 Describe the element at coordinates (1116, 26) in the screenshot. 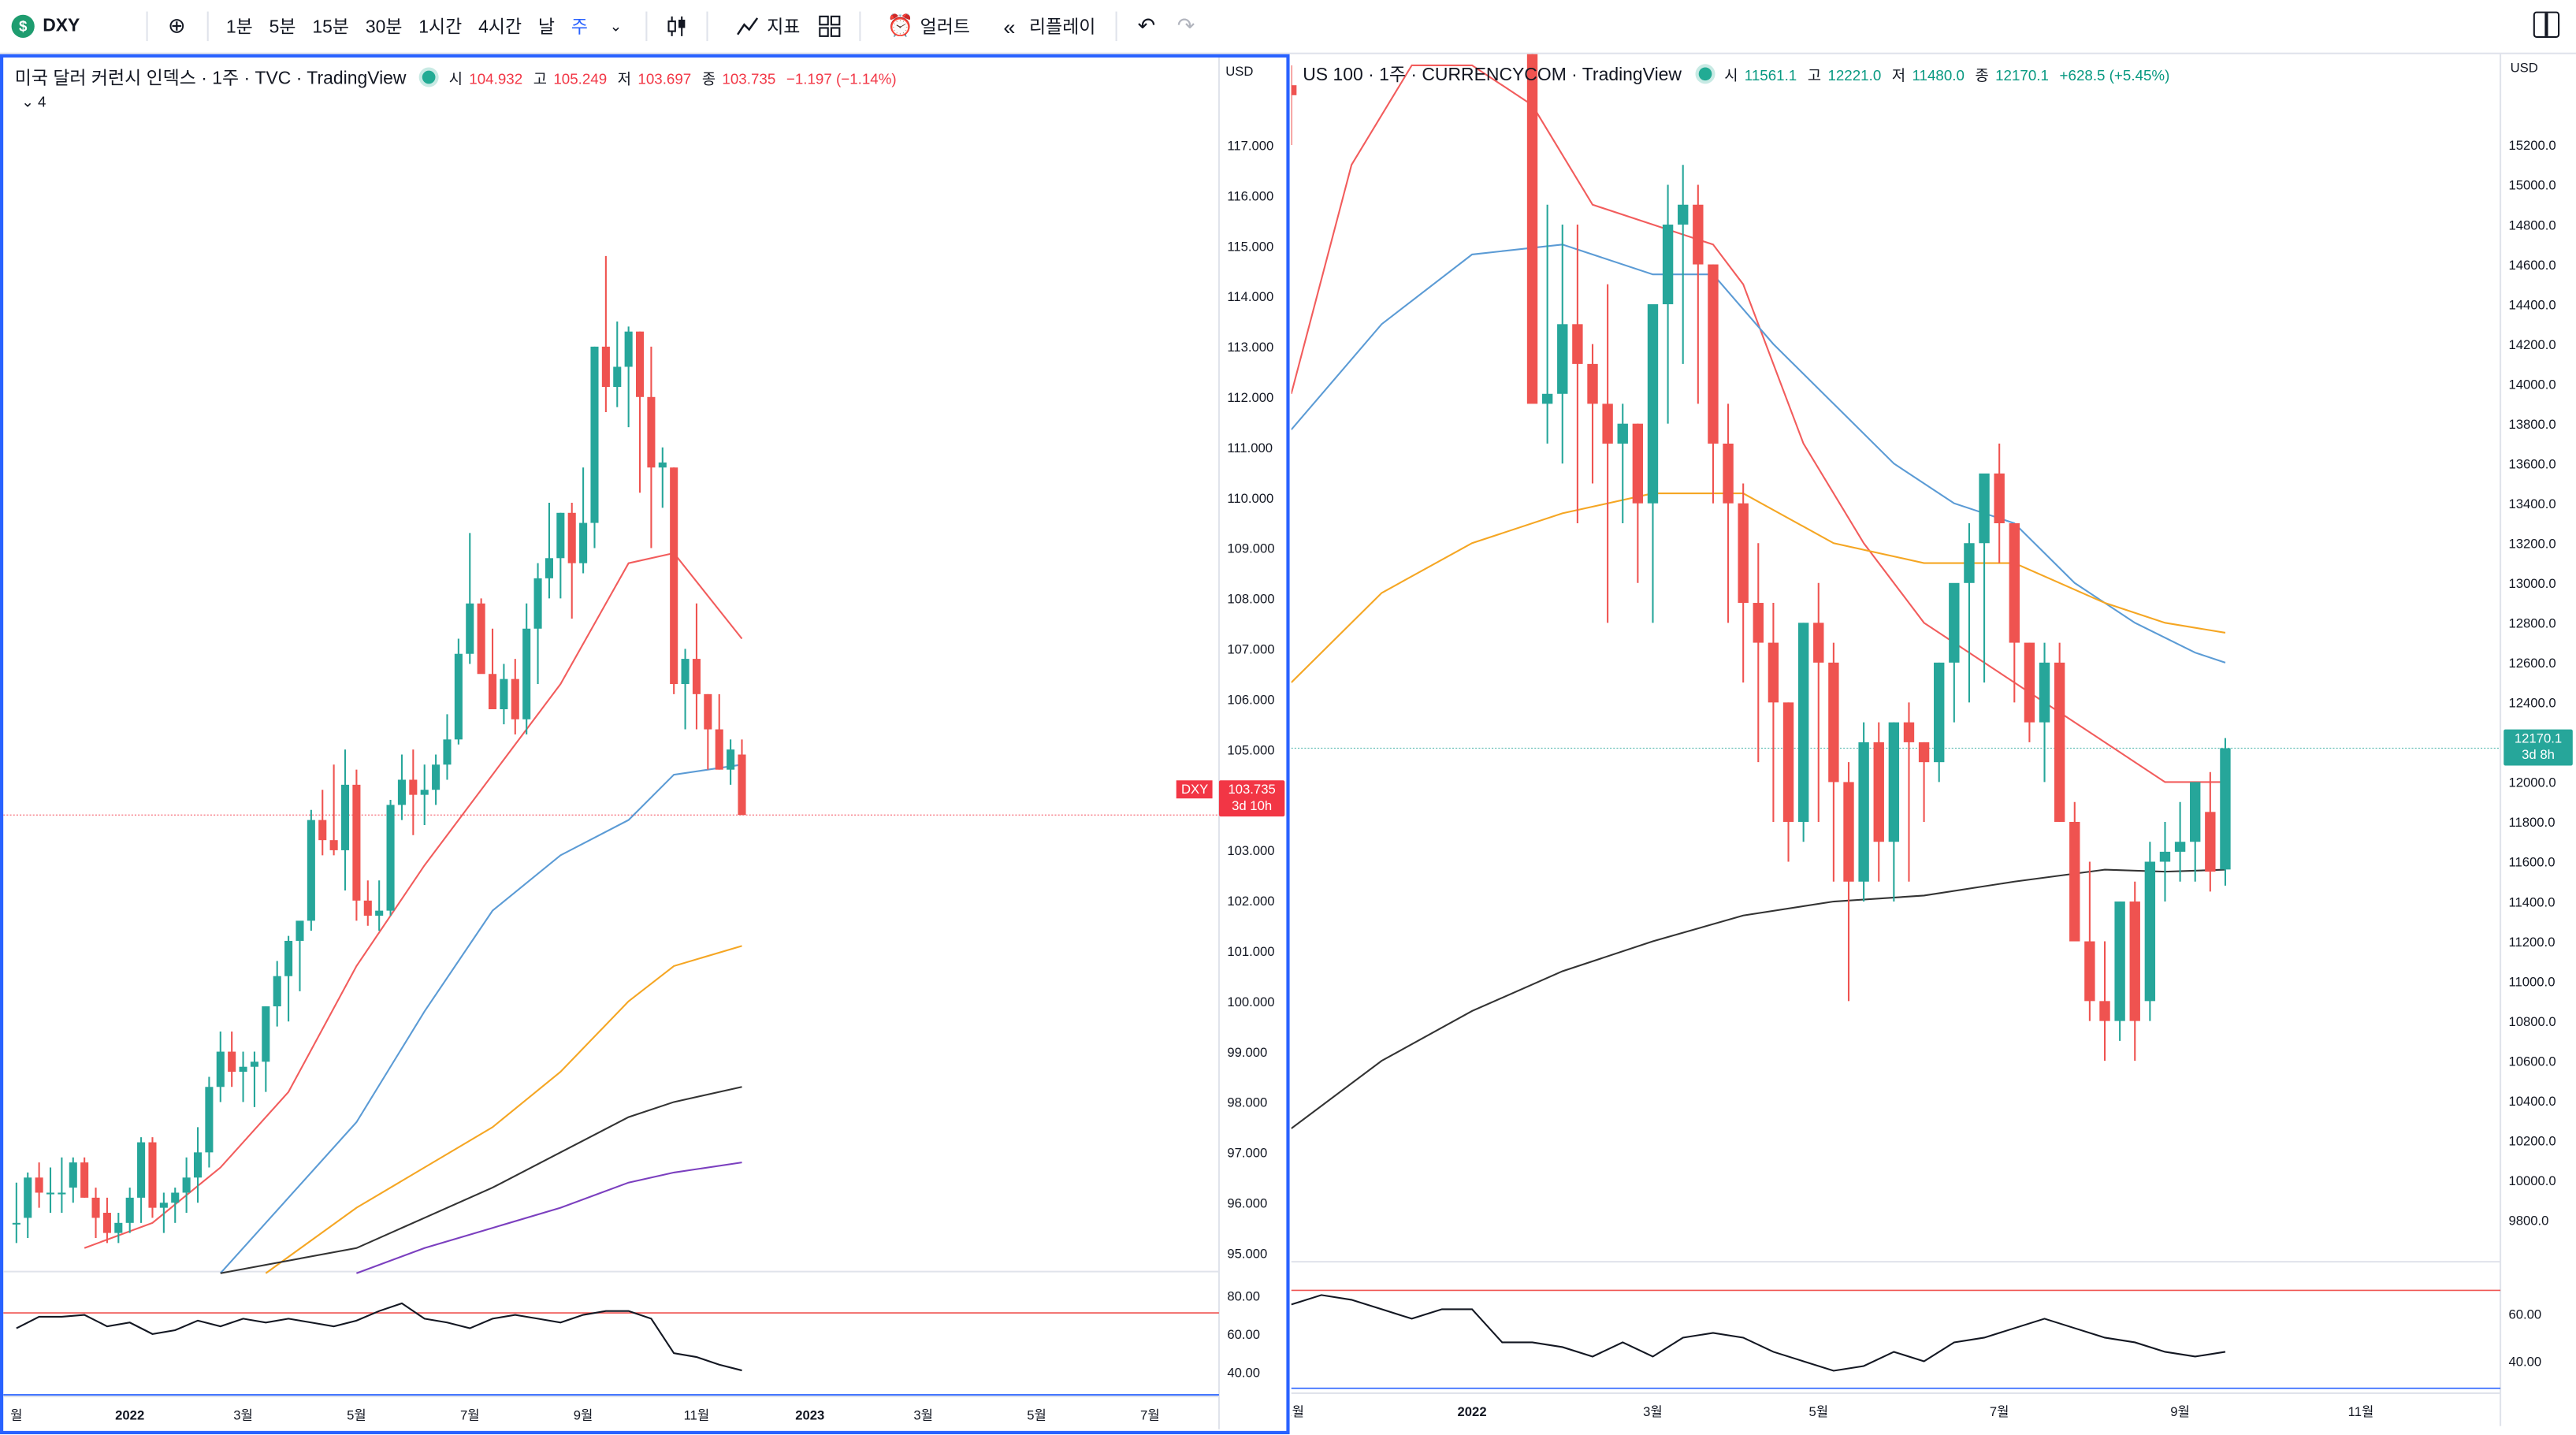

I see `toolbar-divider` at that location.